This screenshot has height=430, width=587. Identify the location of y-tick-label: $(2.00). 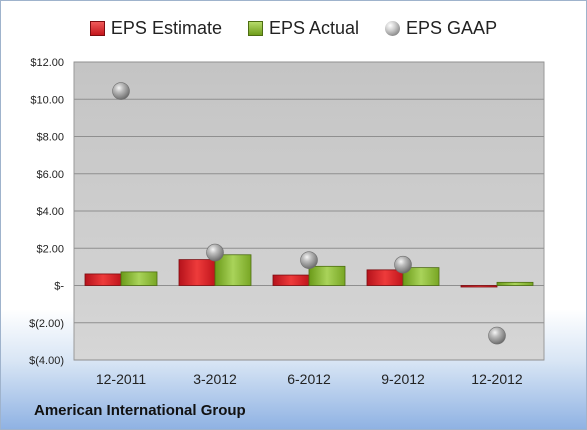
(46, 324).